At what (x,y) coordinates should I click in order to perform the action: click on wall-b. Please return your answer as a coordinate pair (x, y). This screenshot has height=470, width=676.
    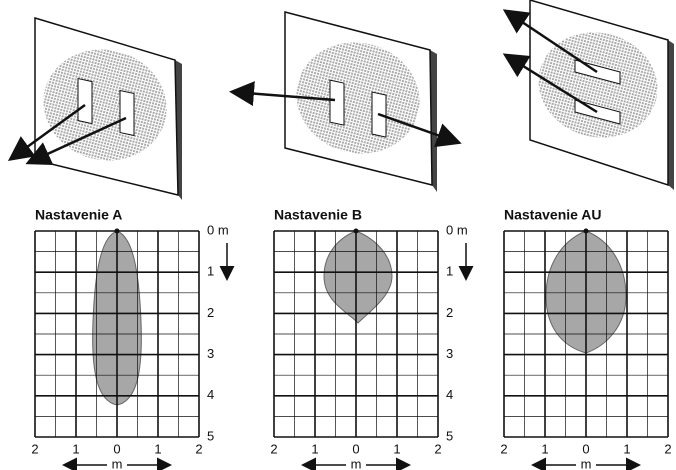
    Looking at the image, I should click on (345, 101).